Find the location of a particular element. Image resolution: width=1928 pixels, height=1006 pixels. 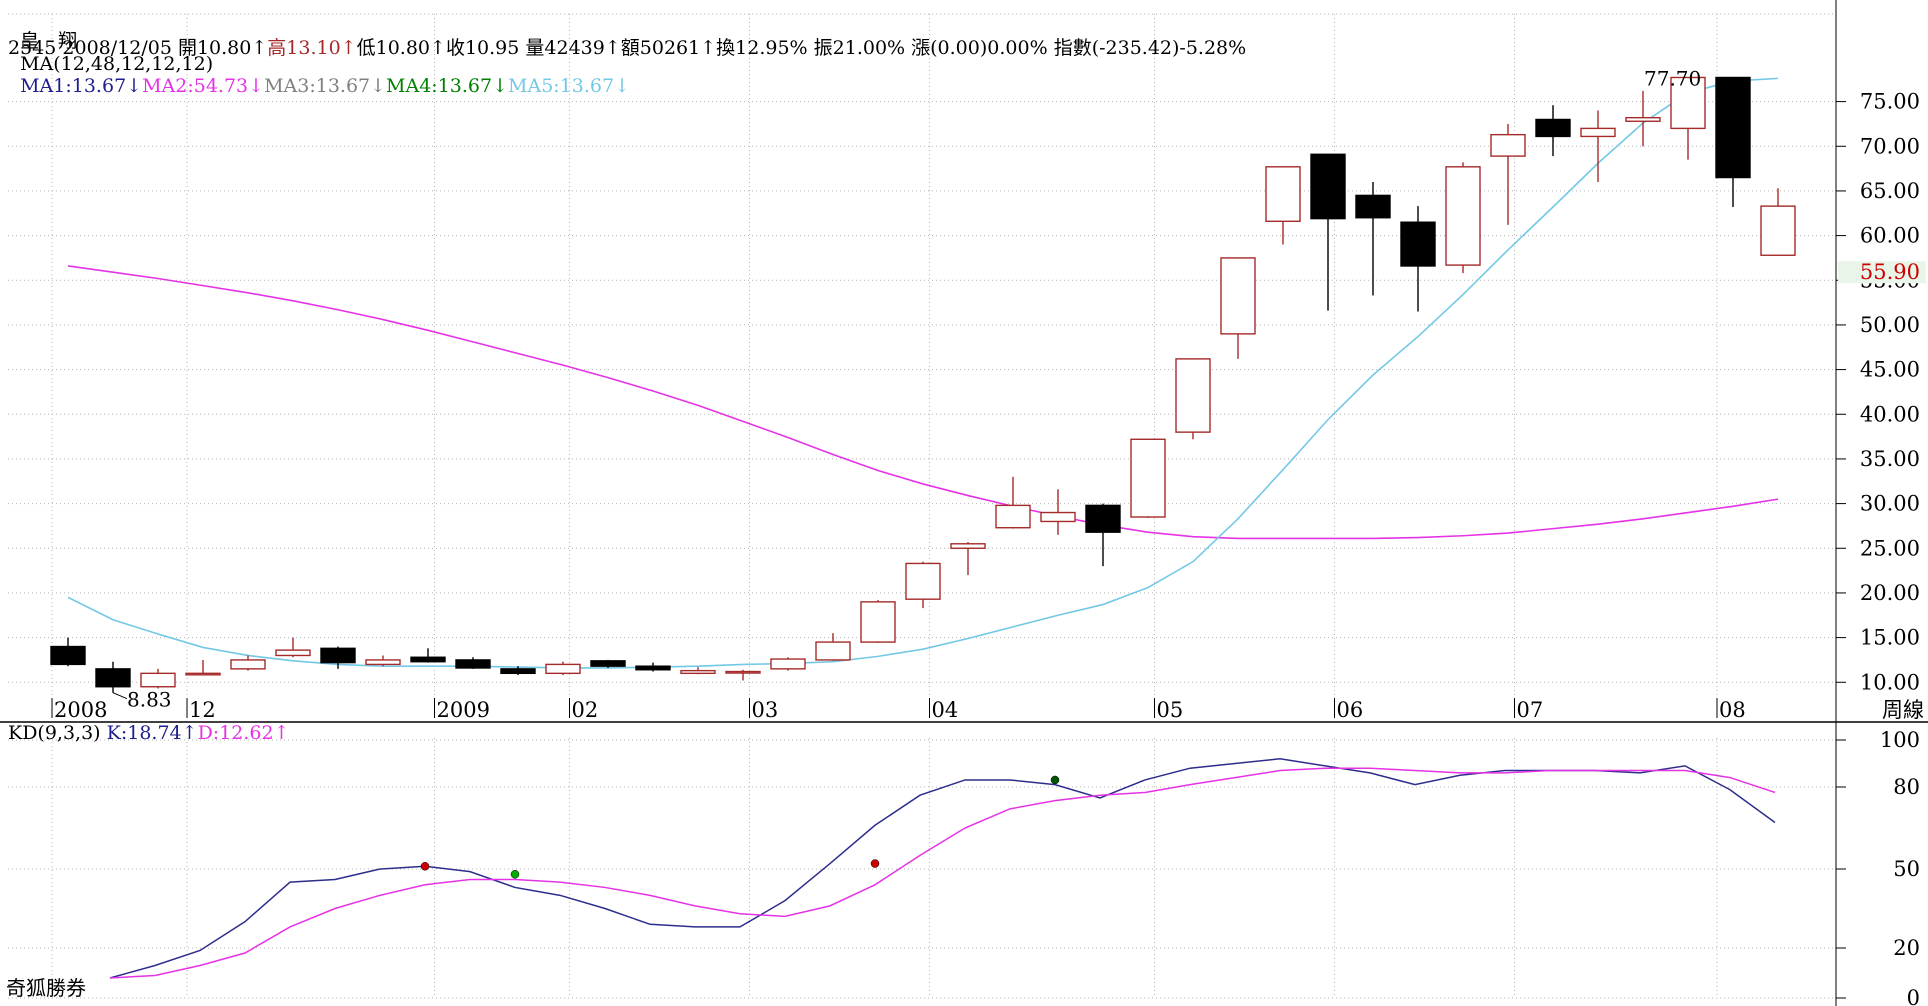

price-tick-label: 65.00 is located at coordinates (1890, 191).